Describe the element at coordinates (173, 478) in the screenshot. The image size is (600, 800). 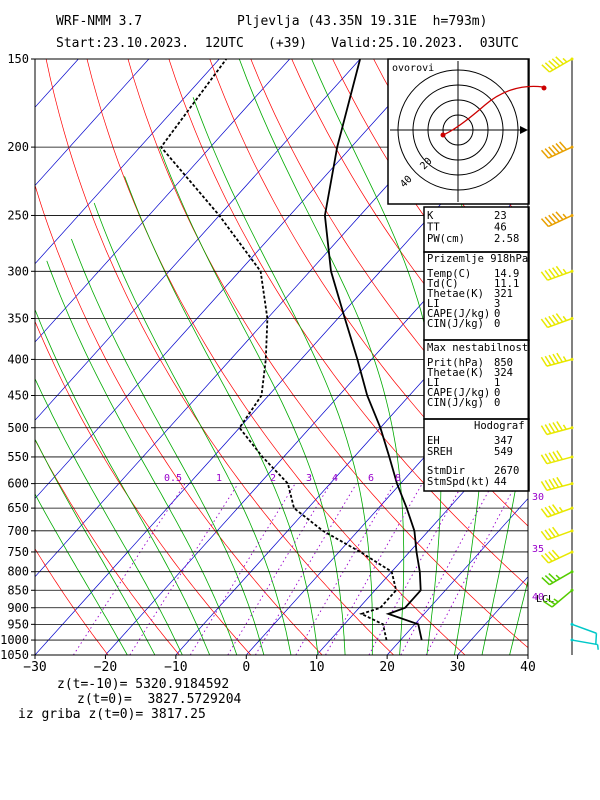
I see `mixing-ratio-label: 0.5` at that location.